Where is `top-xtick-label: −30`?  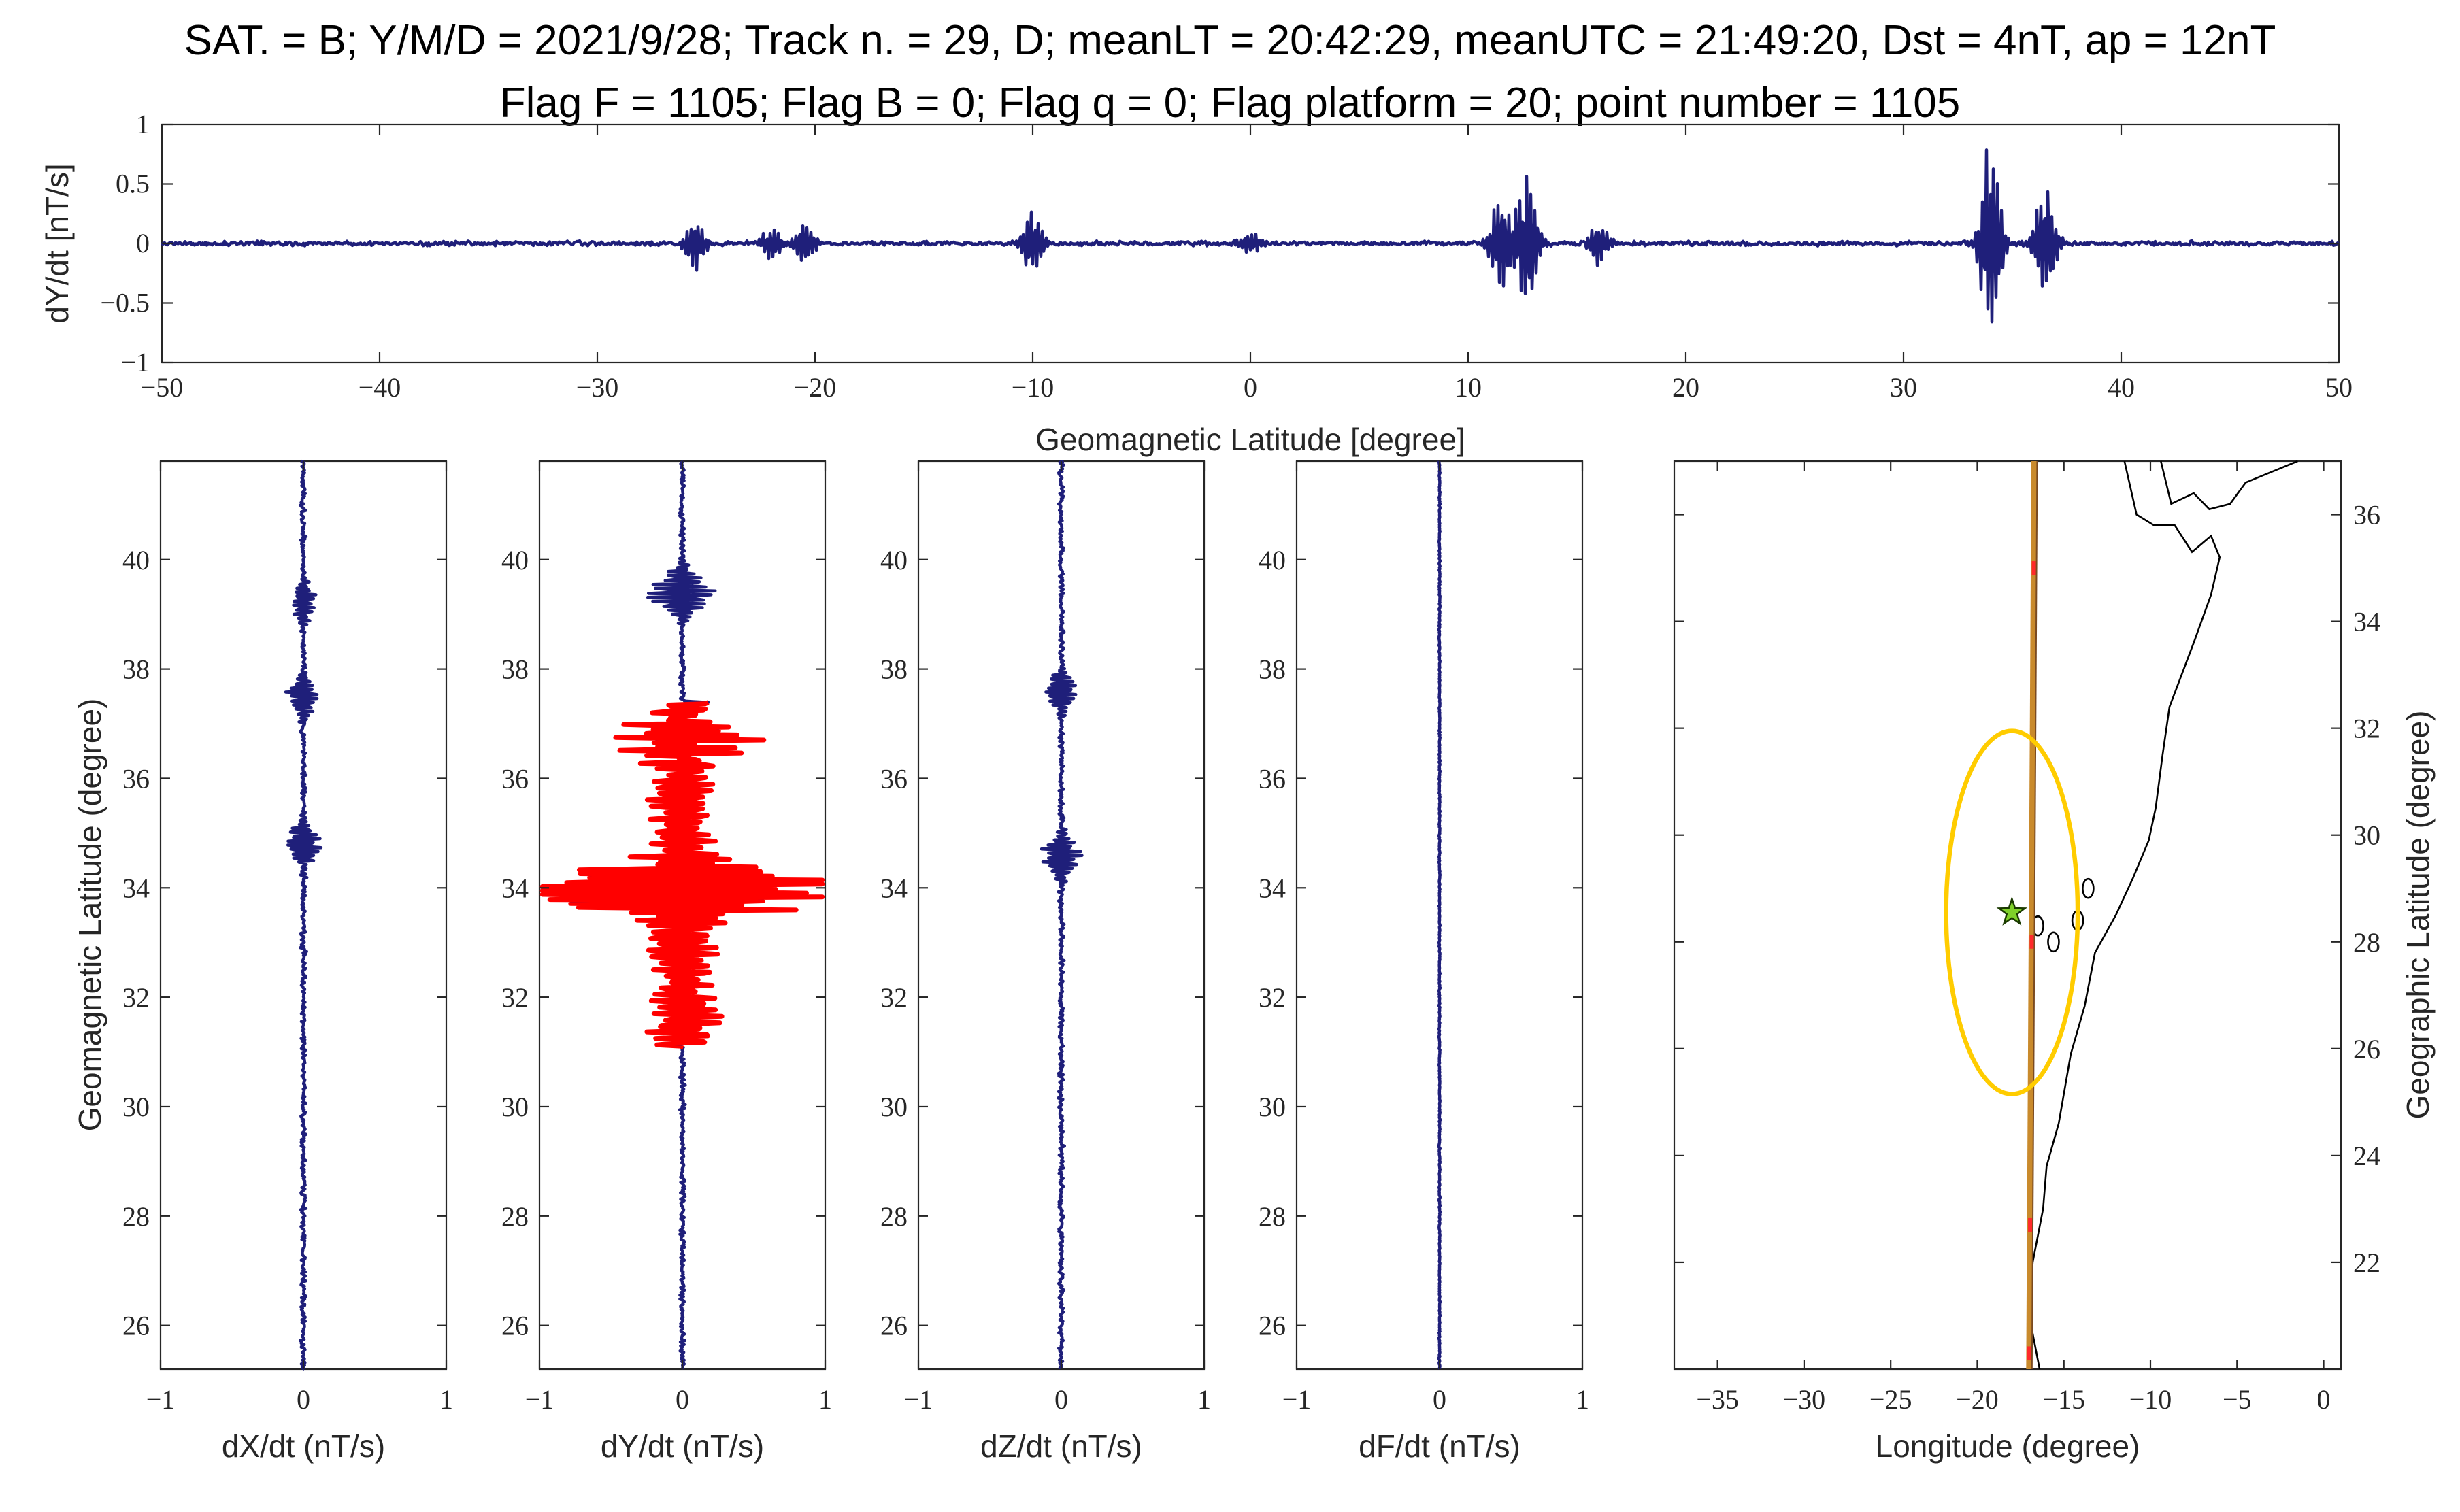 top-xtick-label: −30 is located at coordinates (597, 387).